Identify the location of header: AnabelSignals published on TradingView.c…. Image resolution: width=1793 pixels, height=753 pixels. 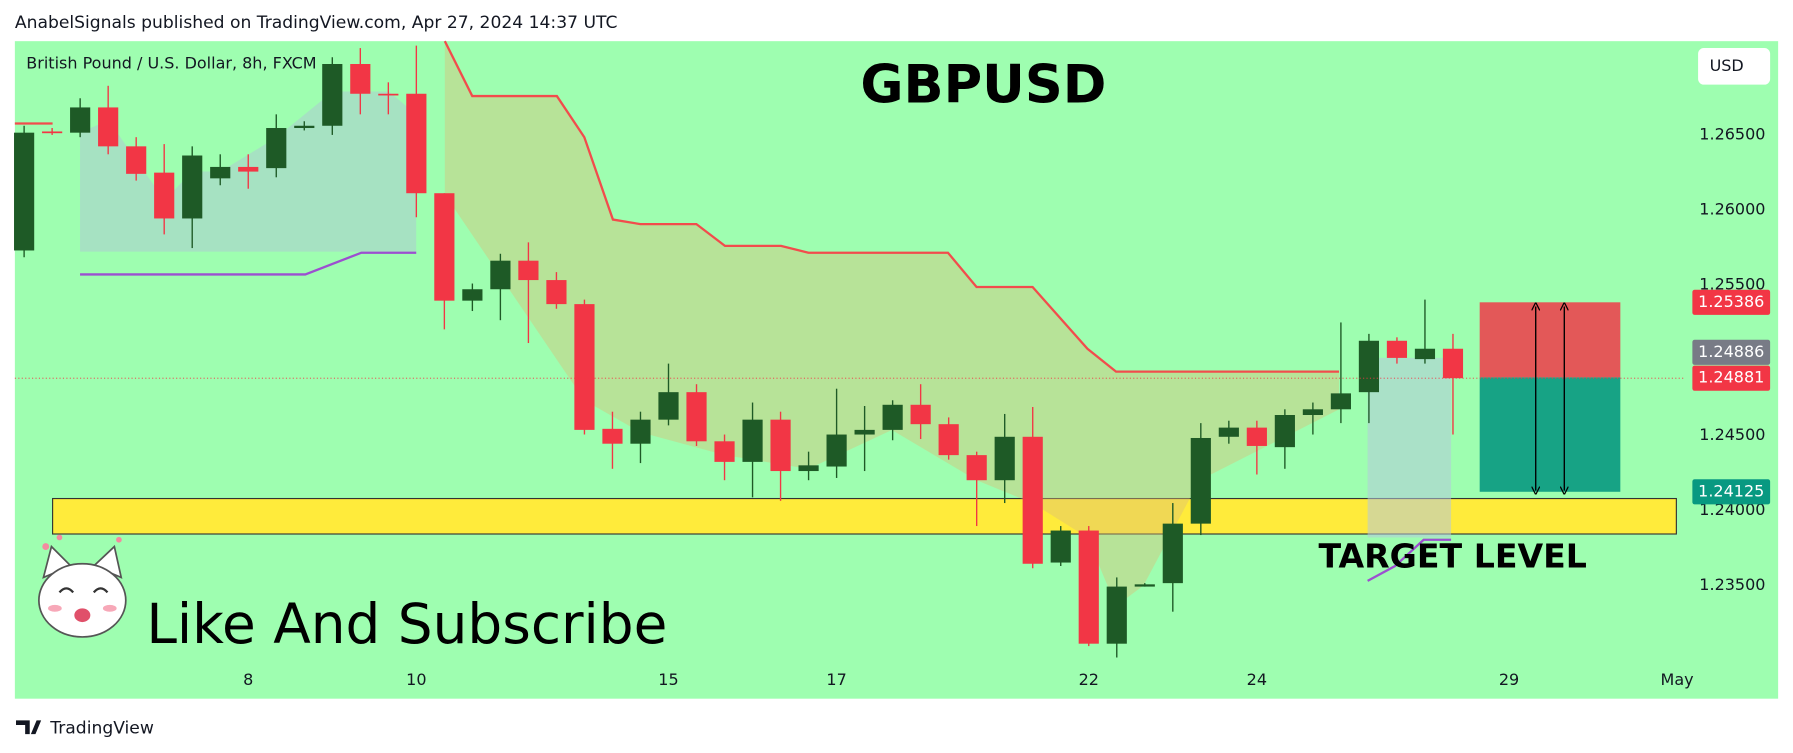
(316, 23).